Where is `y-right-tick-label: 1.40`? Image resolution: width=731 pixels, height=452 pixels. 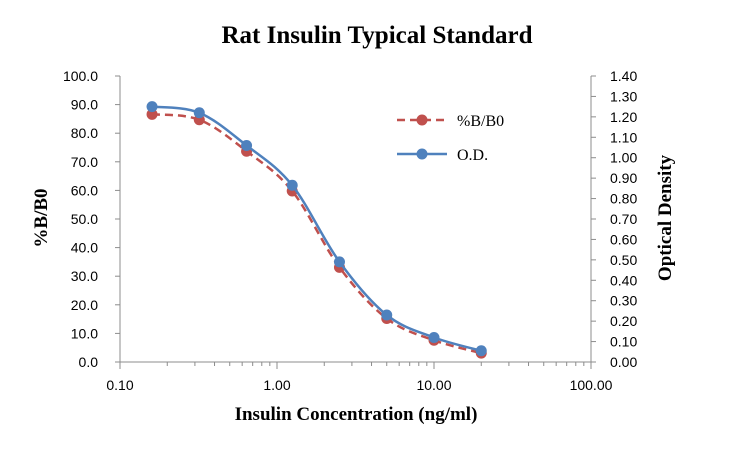
y-right-tick-label: 1.40 is located at coordinates (623, 76).